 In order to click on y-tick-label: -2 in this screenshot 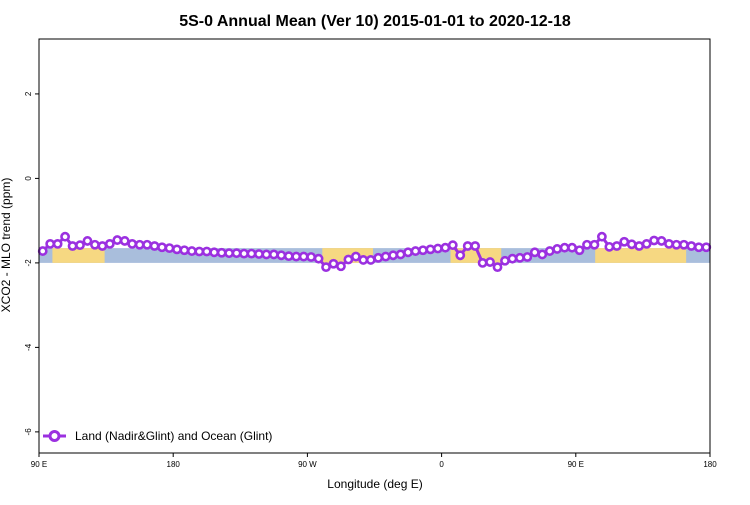, I will do `click(28, 263)`.